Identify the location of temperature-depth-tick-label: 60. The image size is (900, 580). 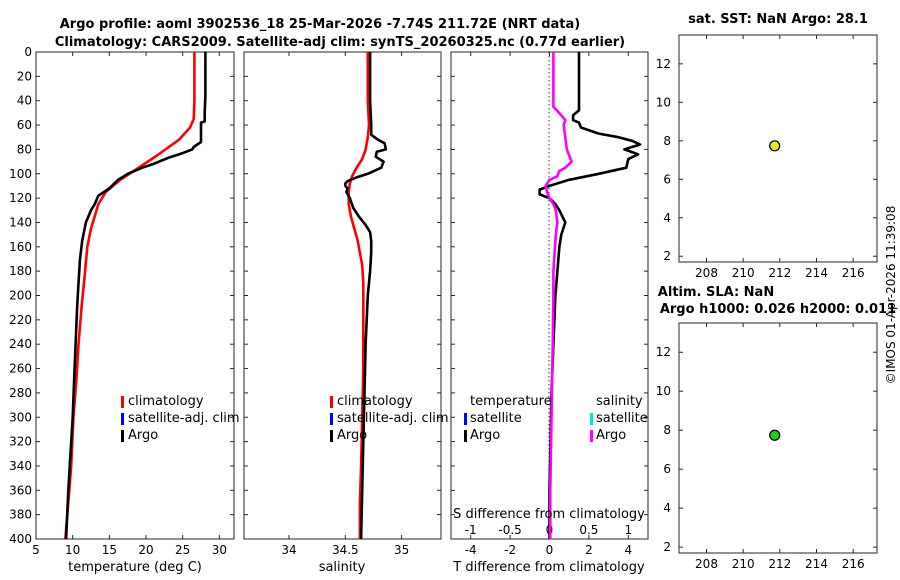
(24, 125).